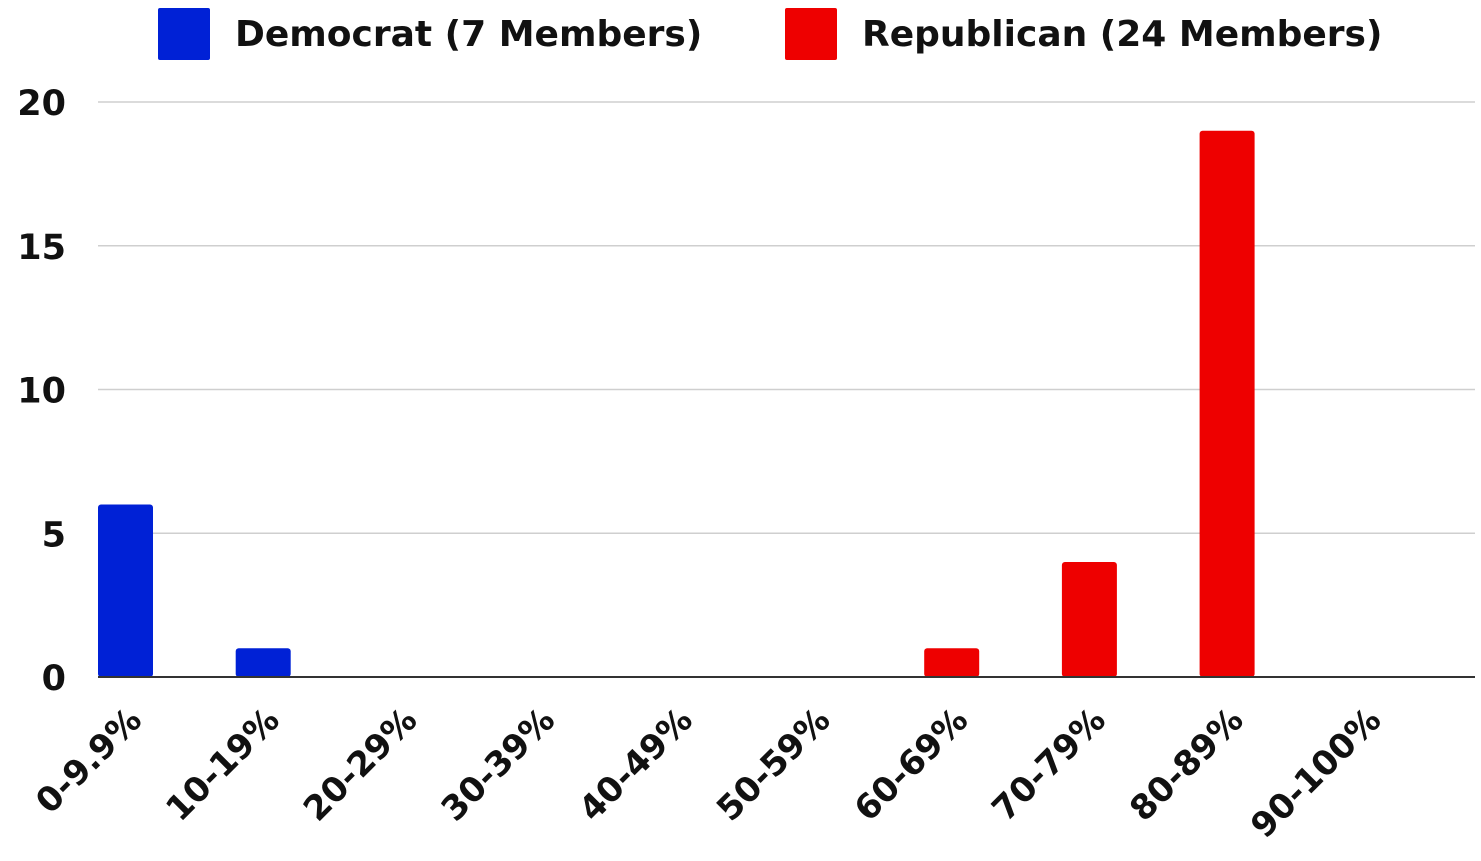 The width and height of the screenshot is (1481, 861). What do you see at coordinates (1048, 764) in the screenshot?
I see `x-tick-label: 70-79%` at bounding box center [1048, 764].